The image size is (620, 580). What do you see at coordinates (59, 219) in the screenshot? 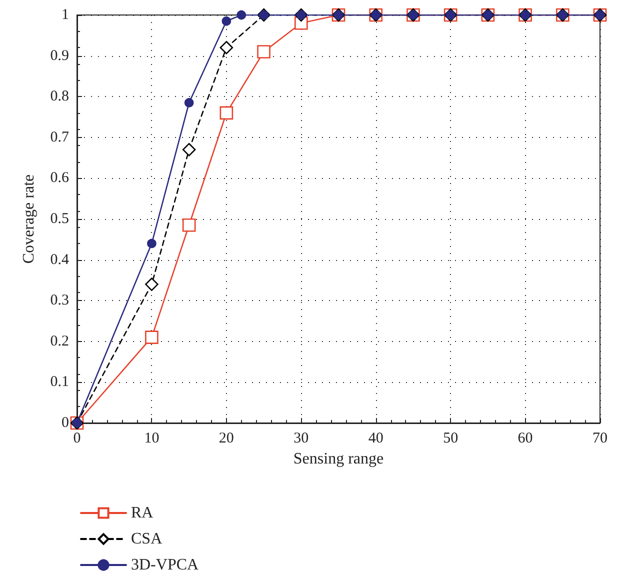
I see `y-tick-label: 0.5` at bounding box center [59, 219].